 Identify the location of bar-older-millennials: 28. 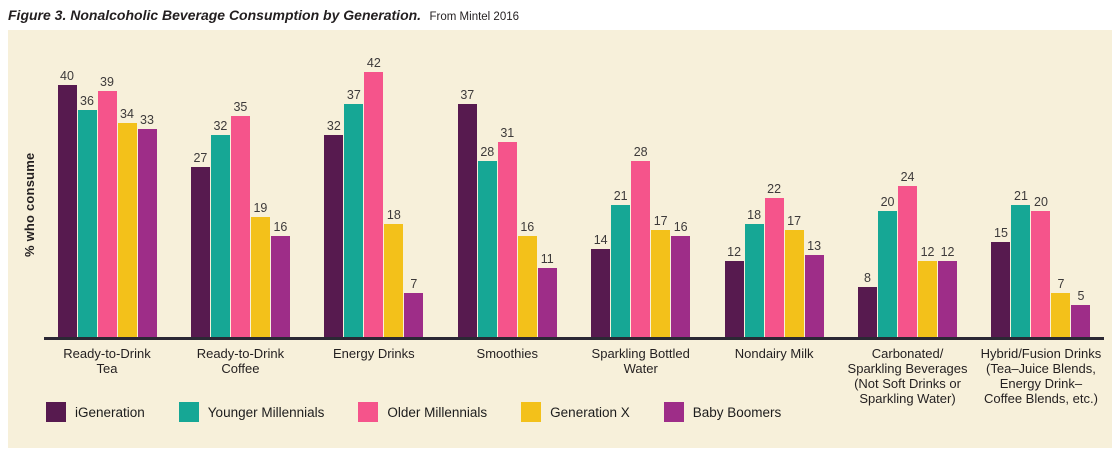
(641, 241).